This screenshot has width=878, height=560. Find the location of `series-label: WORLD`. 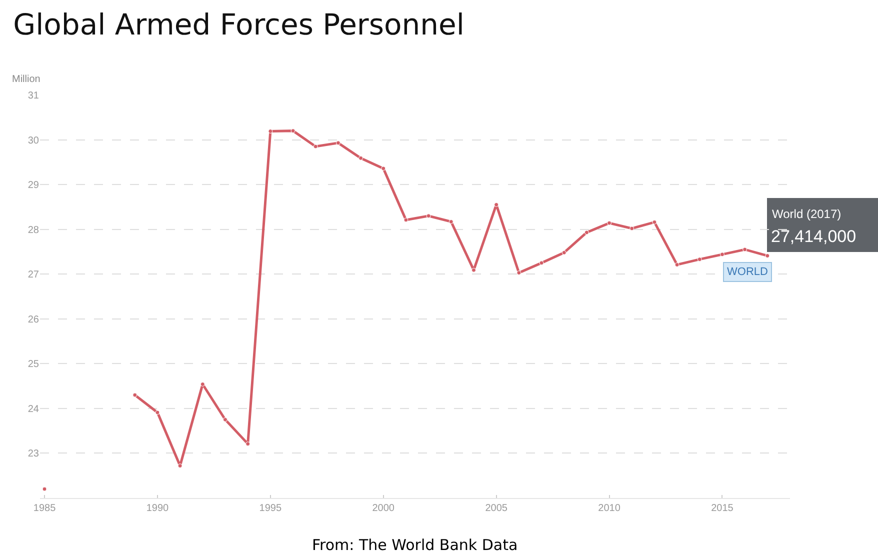

series-label: WORLD is located at coordinates (747, 272).